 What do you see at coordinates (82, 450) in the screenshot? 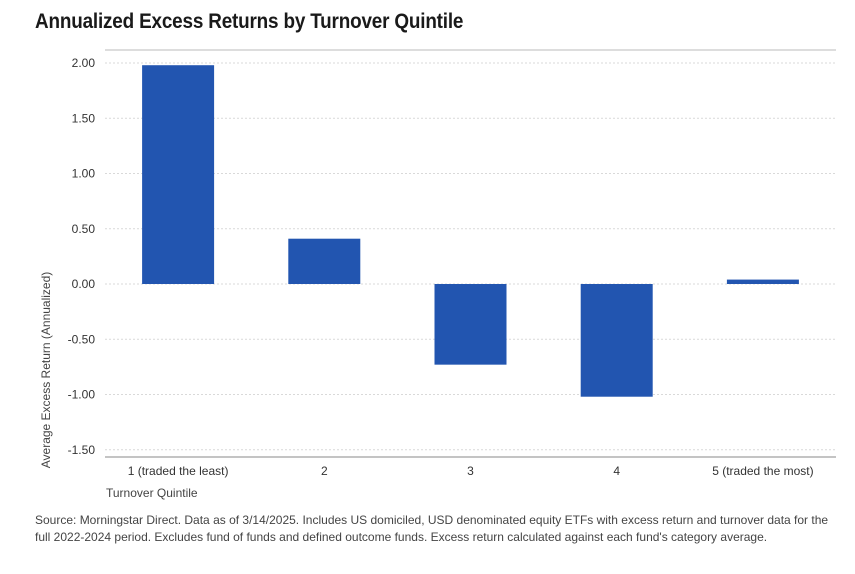
I see `y-tick-label: -1.50` at bounding box center [82, 450].